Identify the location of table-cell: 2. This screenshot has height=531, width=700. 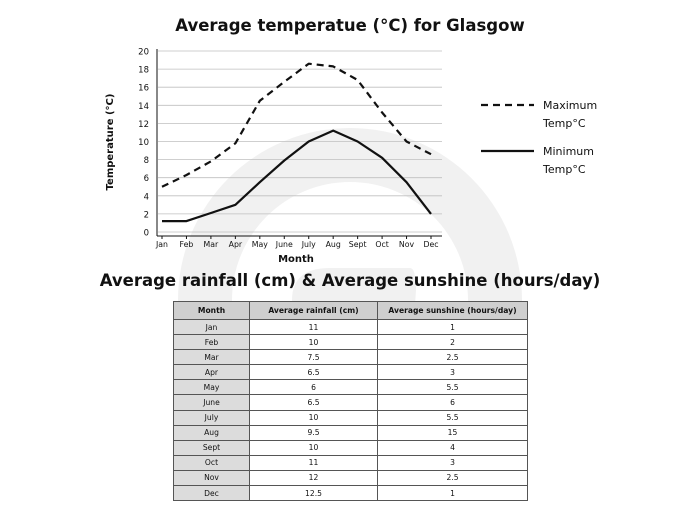
(452, 342).